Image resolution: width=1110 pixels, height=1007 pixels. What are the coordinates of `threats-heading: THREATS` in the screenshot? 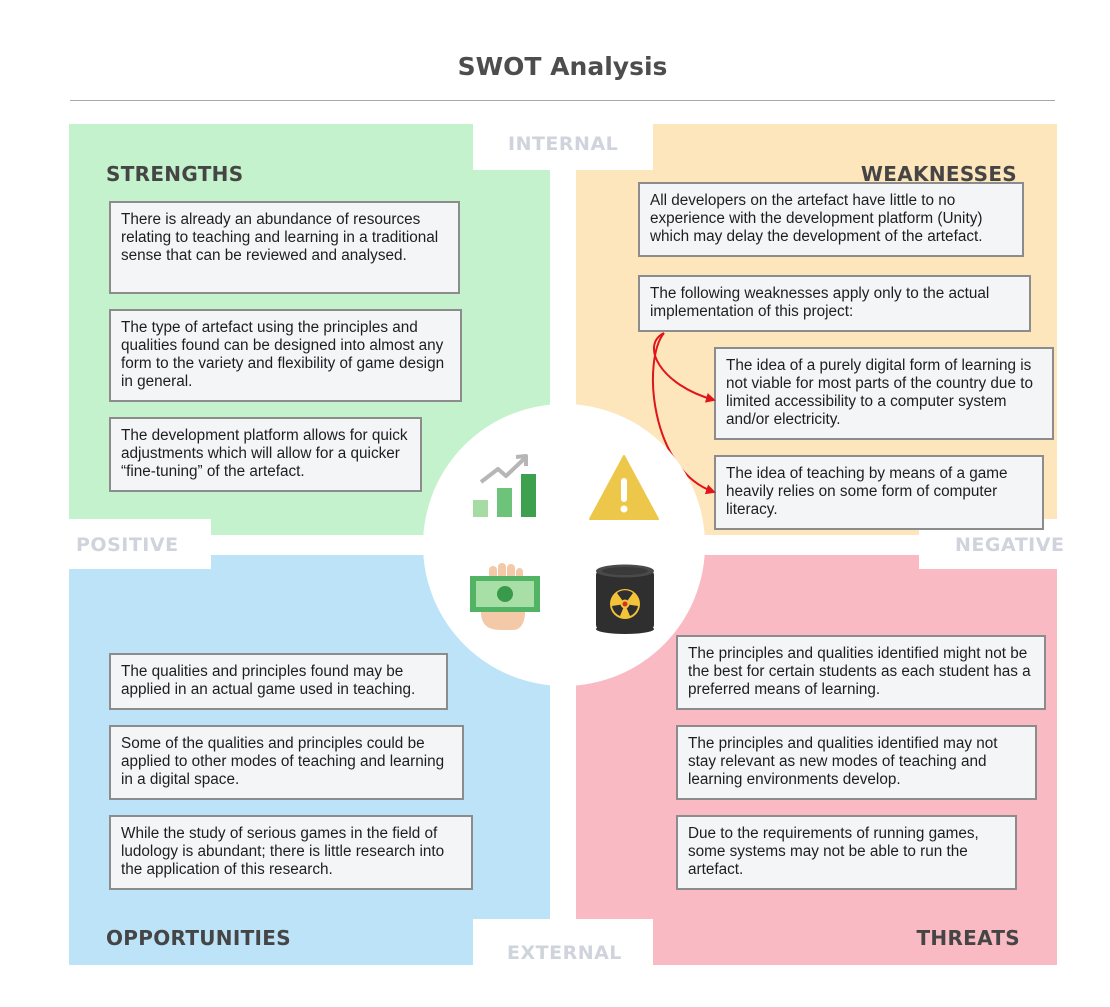 It's located at (968, 938).